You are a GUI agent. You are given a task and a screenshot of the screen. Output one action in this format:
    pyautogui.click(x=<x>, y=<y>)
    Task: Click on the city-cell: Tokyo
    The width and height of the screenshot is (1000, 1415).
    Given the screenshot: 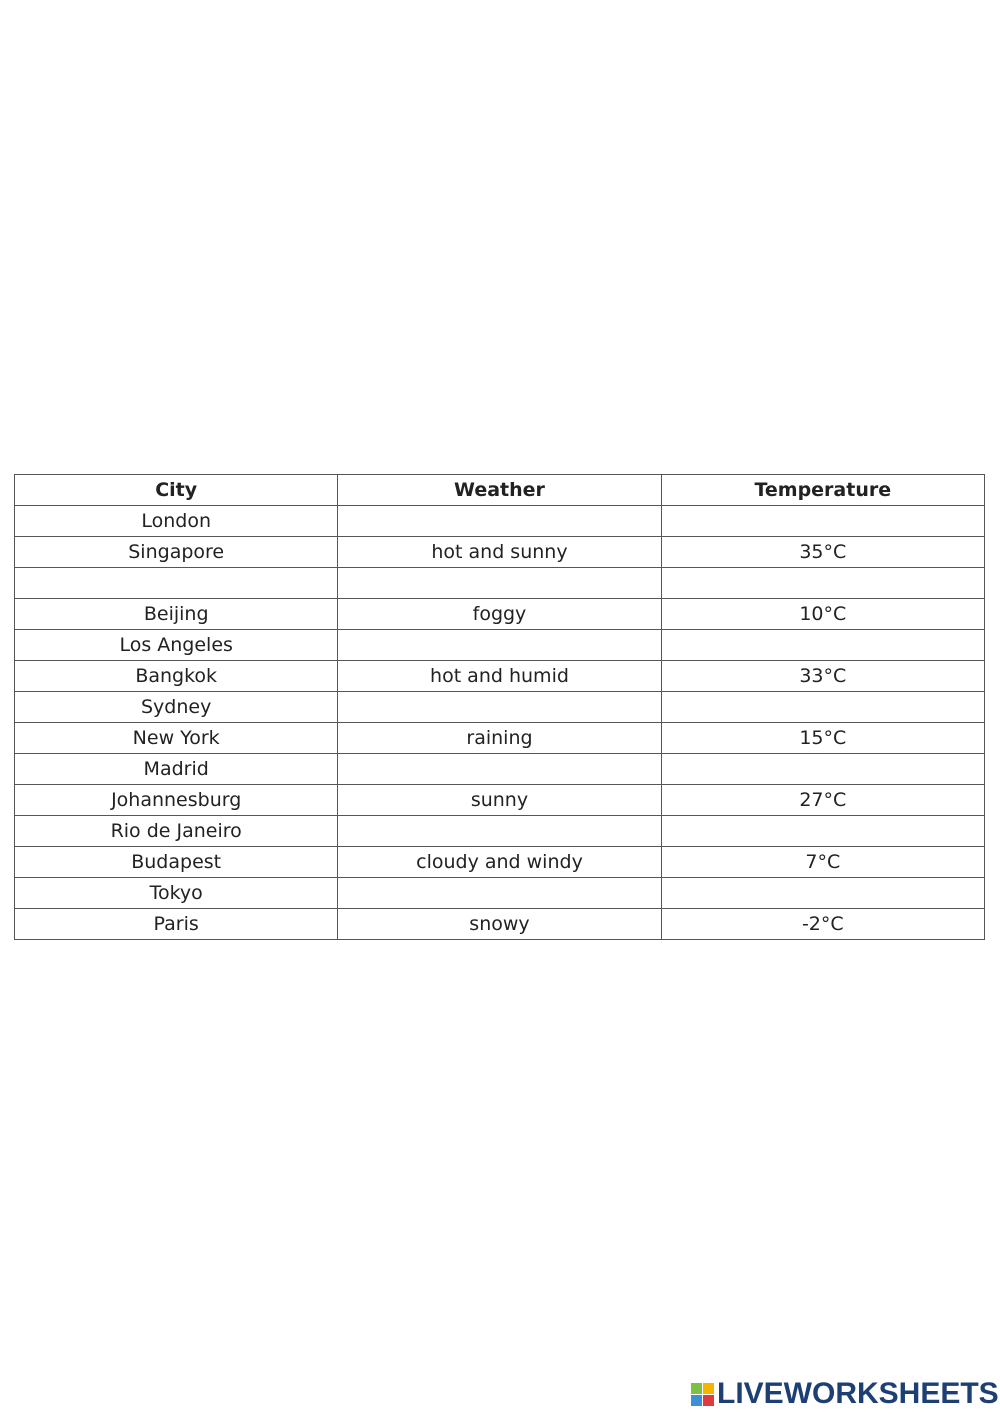 What is the action you would take?
    pyautogui.click(x=176, y=893)
    